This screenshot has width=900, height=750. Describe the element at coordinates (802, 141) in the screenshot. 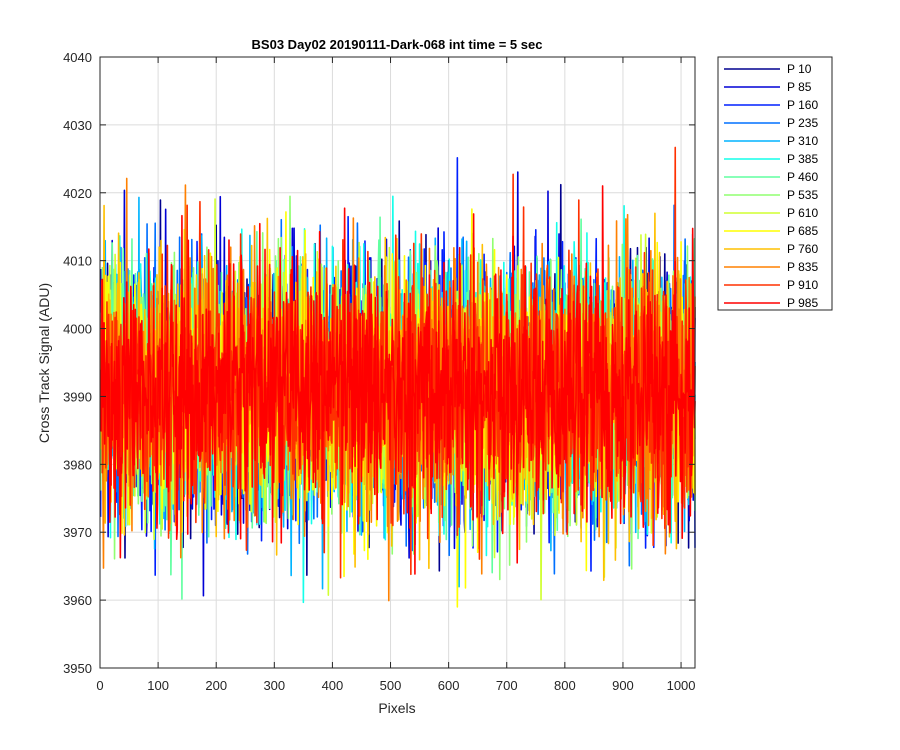

I see `legend-label: P 310` at that location.